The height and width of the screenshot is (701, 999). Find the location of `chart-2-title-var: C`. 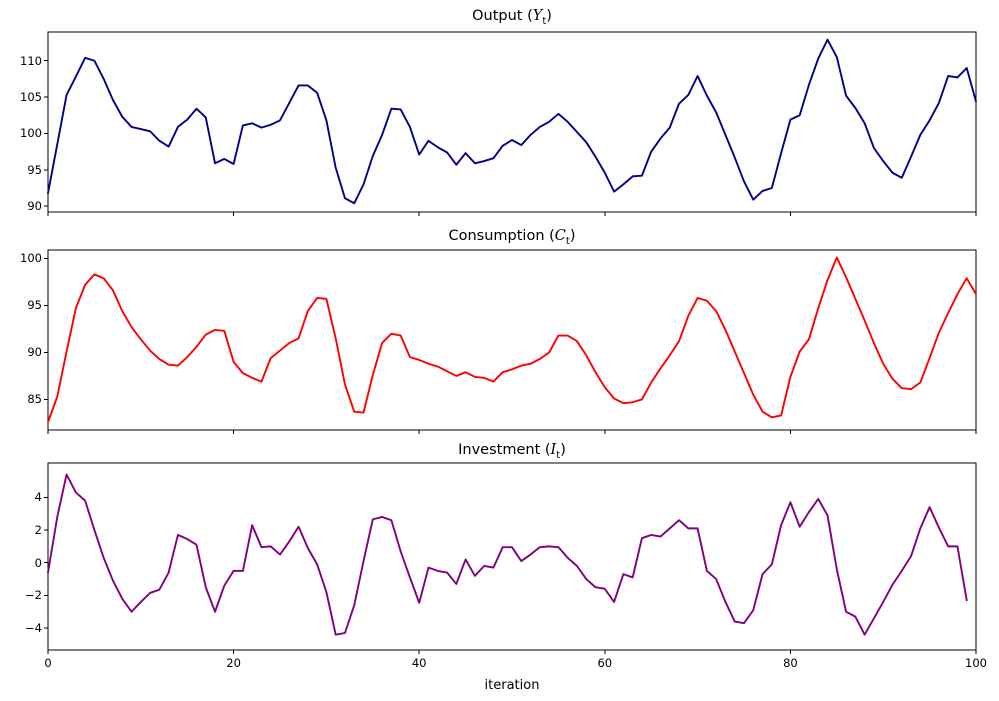

chart-2-title-var: C is located at coordinates (560, 236).